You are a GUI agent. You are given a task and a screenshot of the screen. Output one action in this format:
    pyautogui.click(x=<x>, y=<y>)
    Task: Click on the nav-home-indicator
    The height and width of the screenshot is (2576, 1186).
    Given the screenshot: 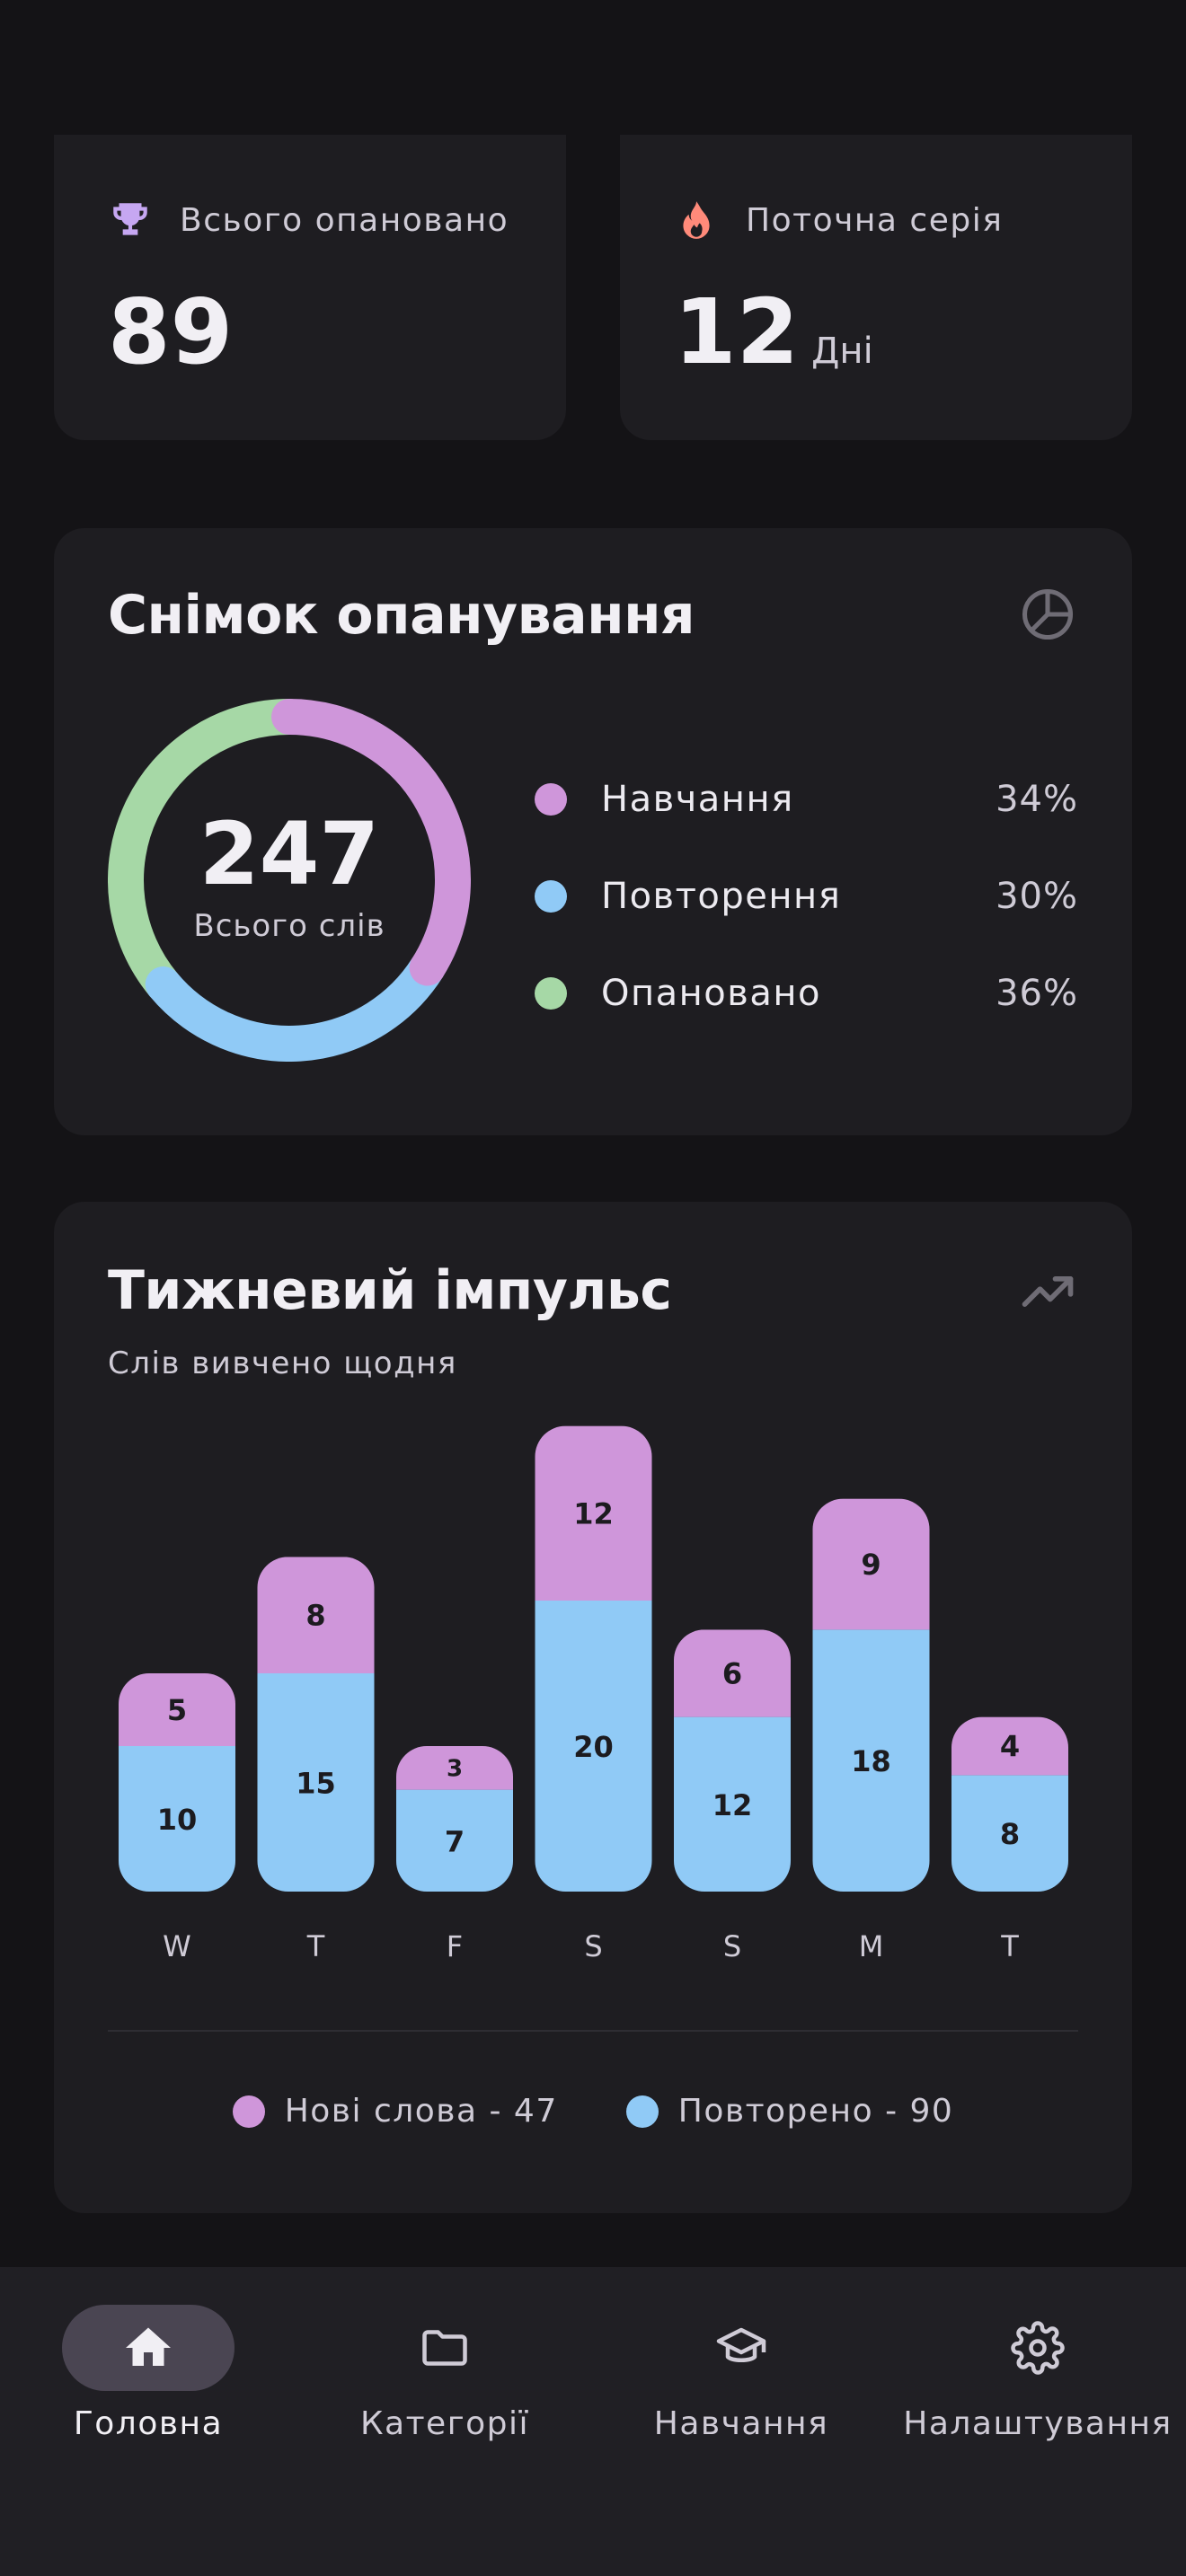 What is the action you would take?
    pyautogui.click(x=148, y=2348)
    